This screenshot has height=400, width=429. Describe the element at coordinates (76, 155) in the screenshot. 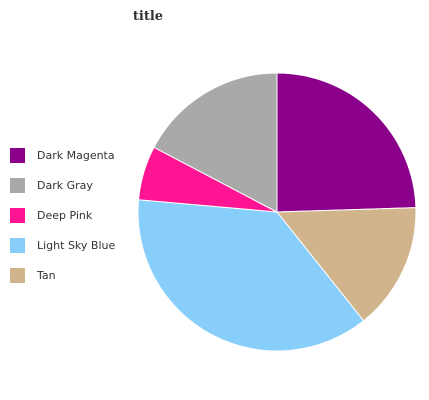

I see `legend-label: Dark Magenta` at that location.